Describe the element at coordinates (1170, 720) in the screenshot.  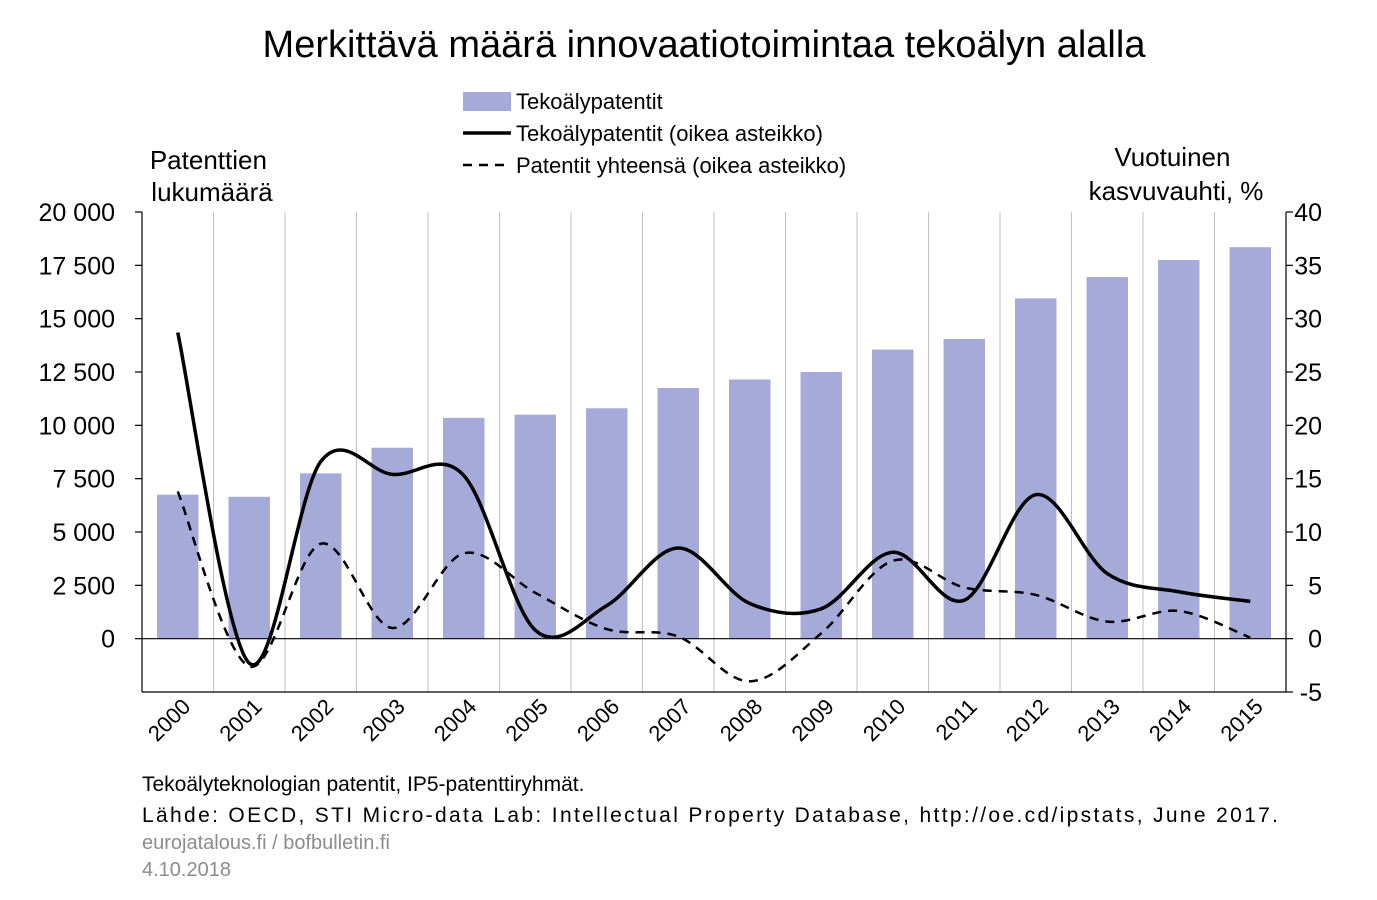
I see `x-tick-label-2014: 2014` at that location.